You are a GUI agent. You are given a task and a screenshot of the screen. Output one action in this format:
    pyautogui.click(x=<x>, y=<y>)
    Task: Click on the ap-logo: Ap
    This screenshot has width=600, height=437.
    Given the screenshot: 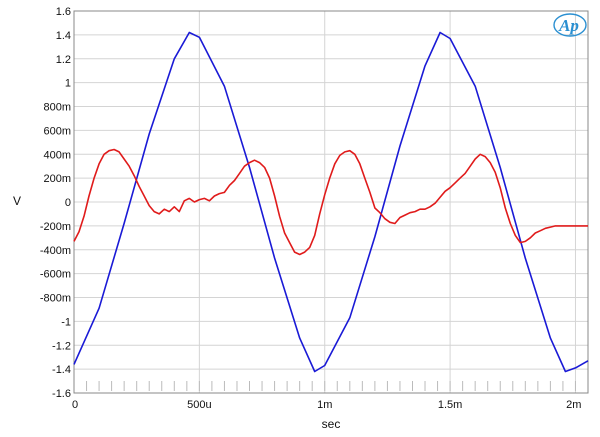 What is the action you would take?
    pyautogui.click(x=570, y=25)
    